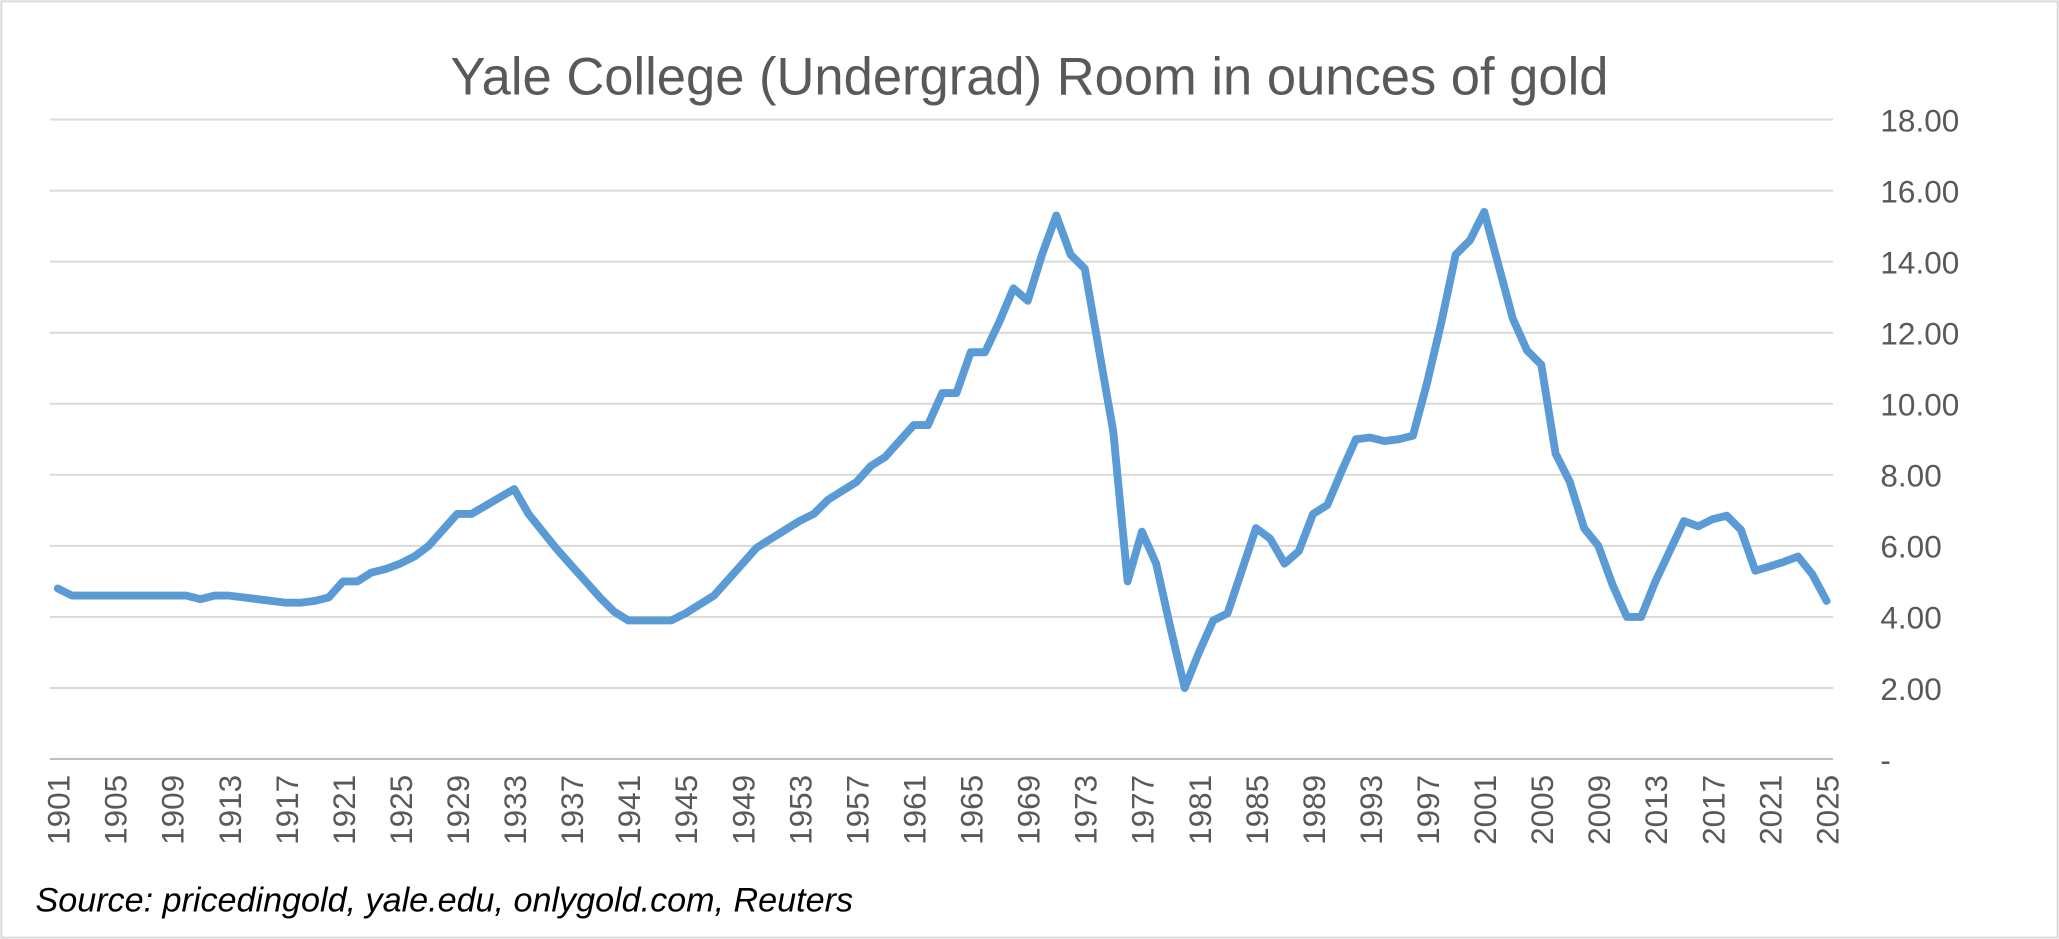 This screenshot has height=939, width=2059. What do you see at coordinates (1919, 120) in the screenshot?
I see `y-tick-label: 18.00` at bounding box center [1919, 120].